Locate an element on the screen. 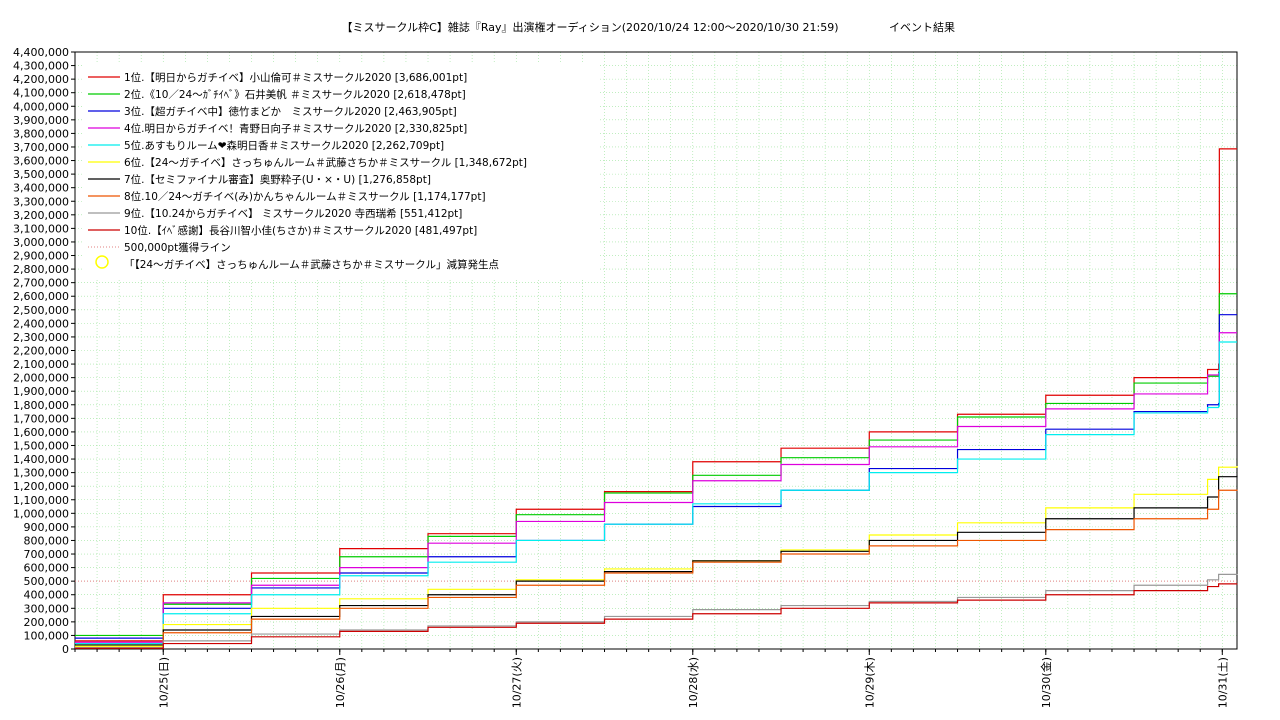 The image size is (1280, 720). legend-box is located at coordinates (341, 171).